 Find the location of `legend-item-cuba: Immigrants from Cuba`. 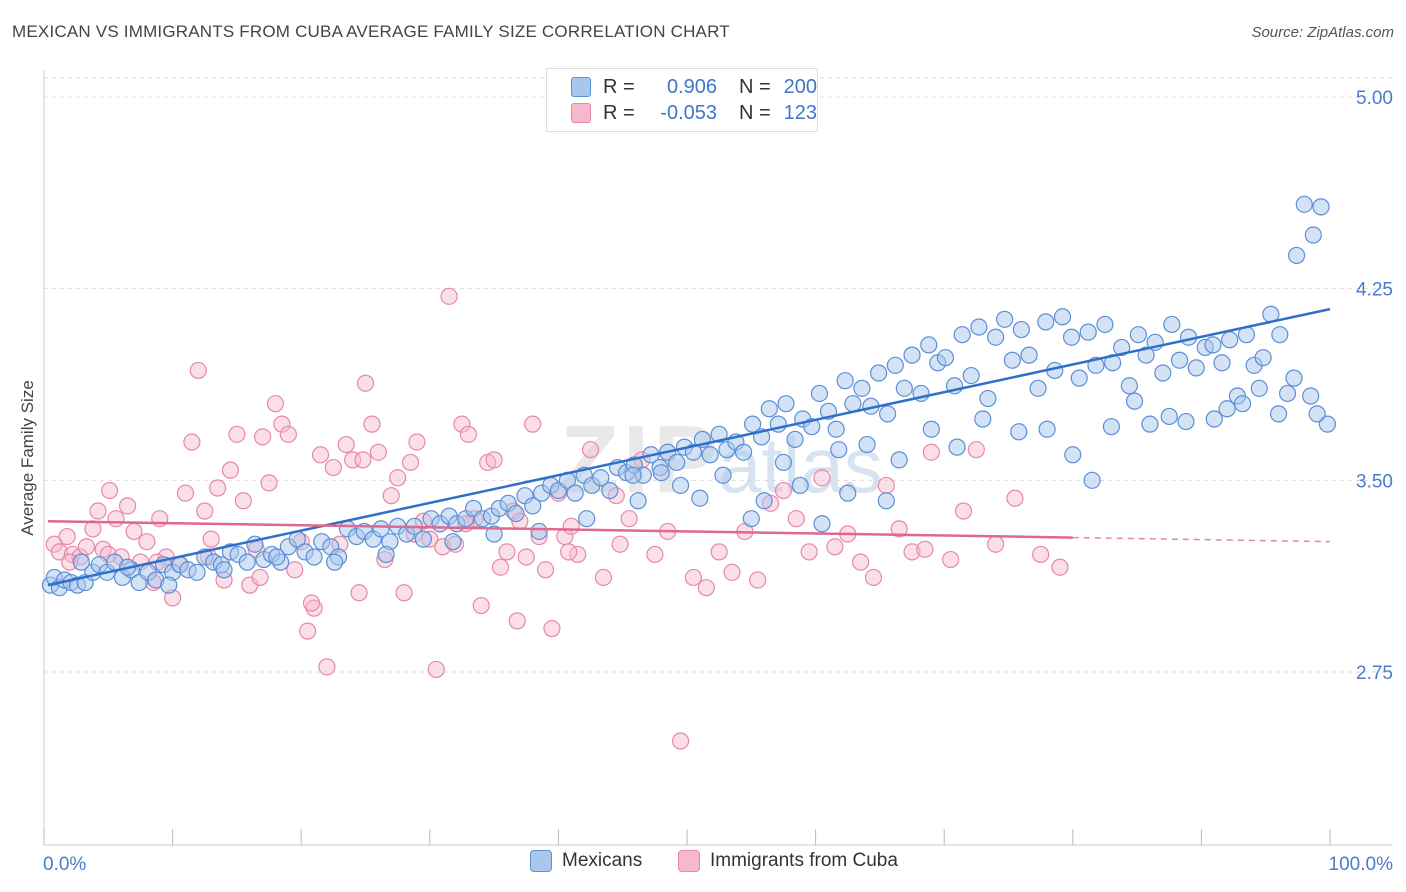

legend-item-cuba: Immigrants from Cuba is located at coordinates (788, 861).